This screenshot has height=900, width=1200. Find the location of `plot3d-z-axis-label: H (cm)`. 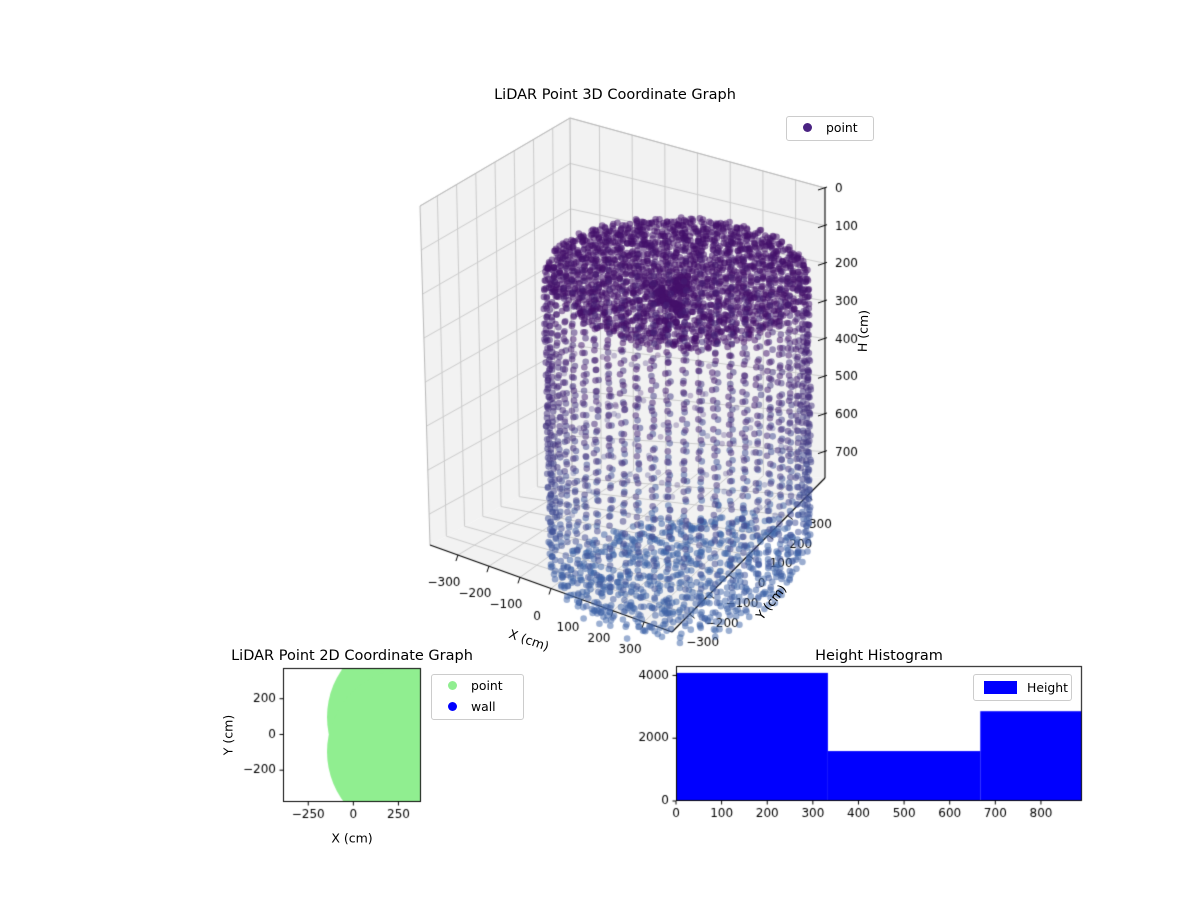

plot3d-z-axis-label: H (cm) is located at coordinates (863, 331).